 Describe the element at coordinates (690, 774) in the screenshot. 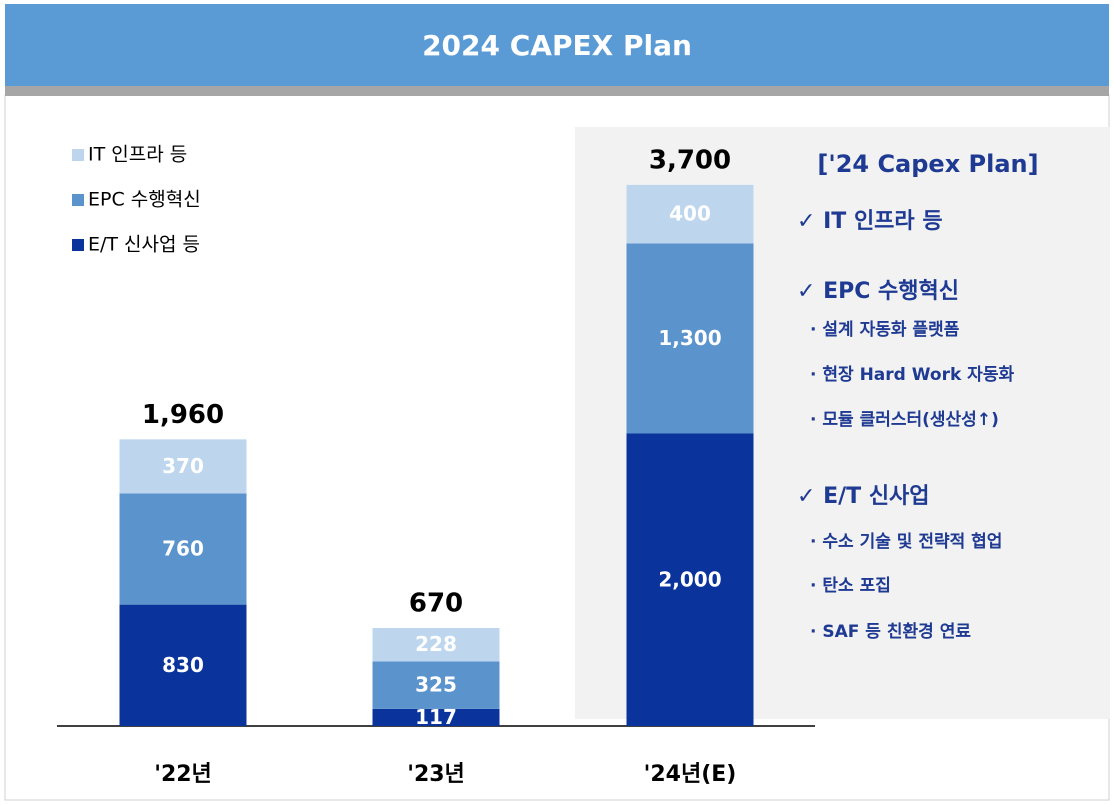

I see `x-tick-label: '24년(E)` at that location.